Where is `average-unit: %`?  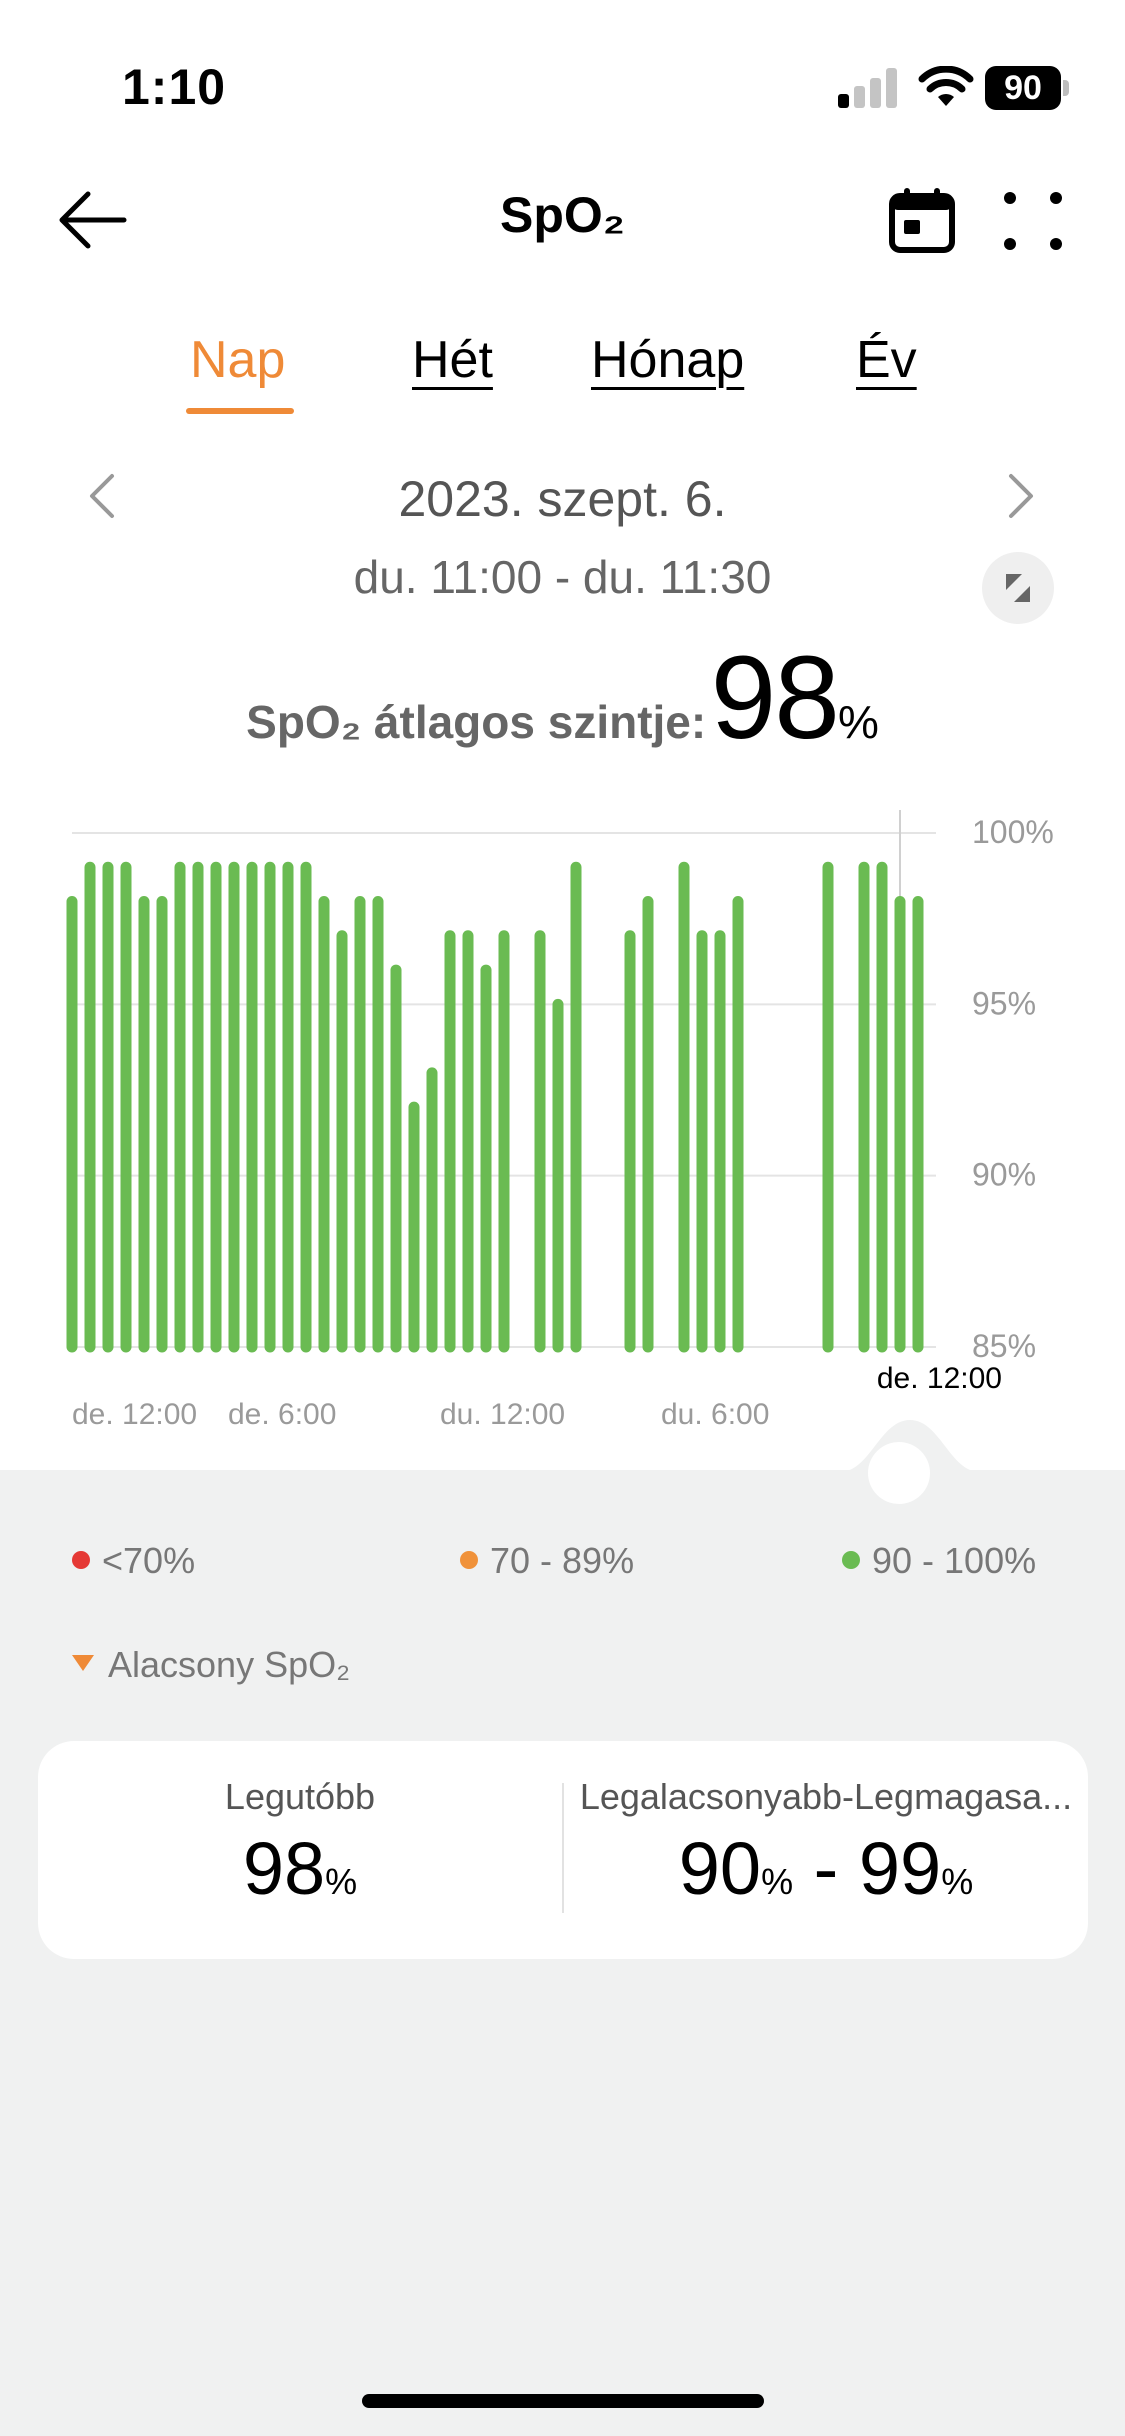 average-unit: % is located at coordinates (858, 722).